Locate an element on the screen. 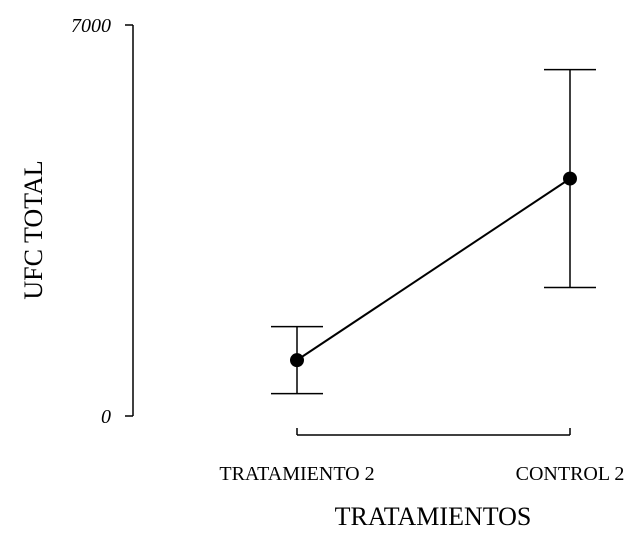  y-tick-label: 7000 is located at coordinates (91, 26).